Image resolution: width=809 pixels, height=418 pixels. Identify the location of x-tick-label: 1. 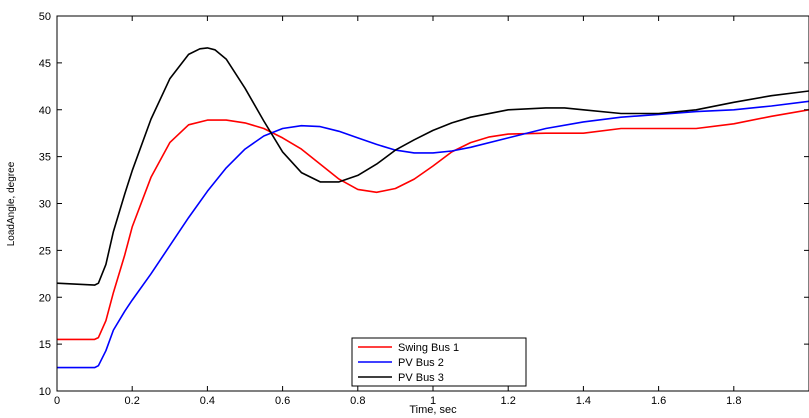
(433, 401).